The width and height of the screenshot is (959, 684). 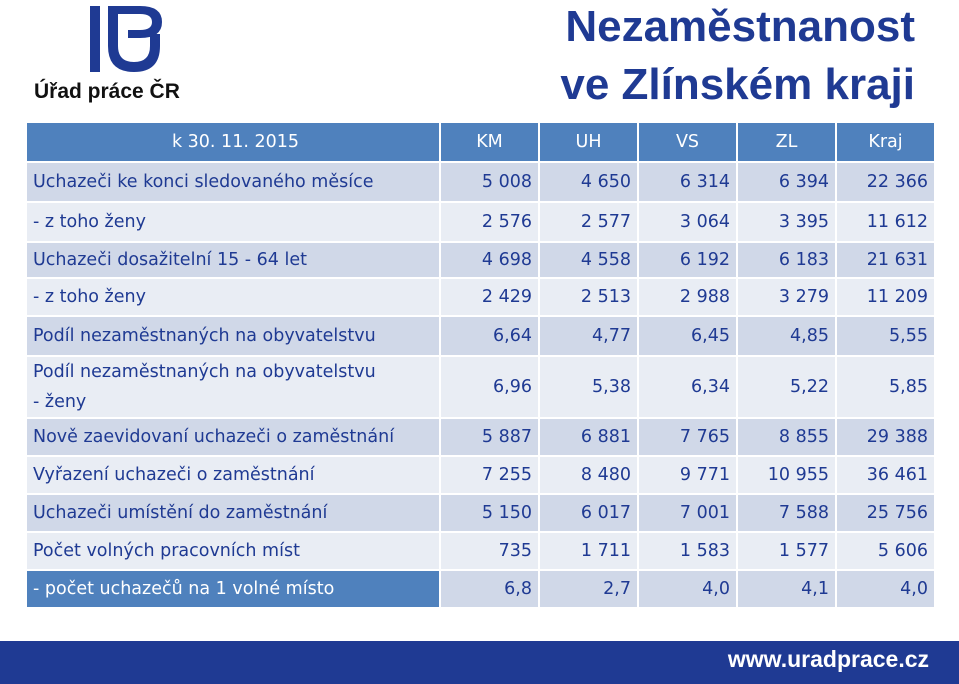 I want to click on cell-value: 5 008, so click(x=489, y=182).